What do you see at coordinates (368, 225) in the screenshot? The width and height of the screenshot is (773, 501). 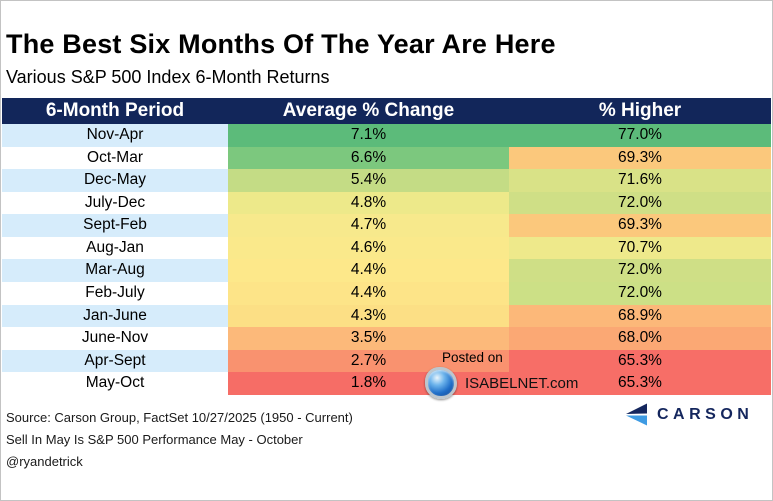 I see `avg-change-cell: 4.7%` at bounding box center [368, 225].